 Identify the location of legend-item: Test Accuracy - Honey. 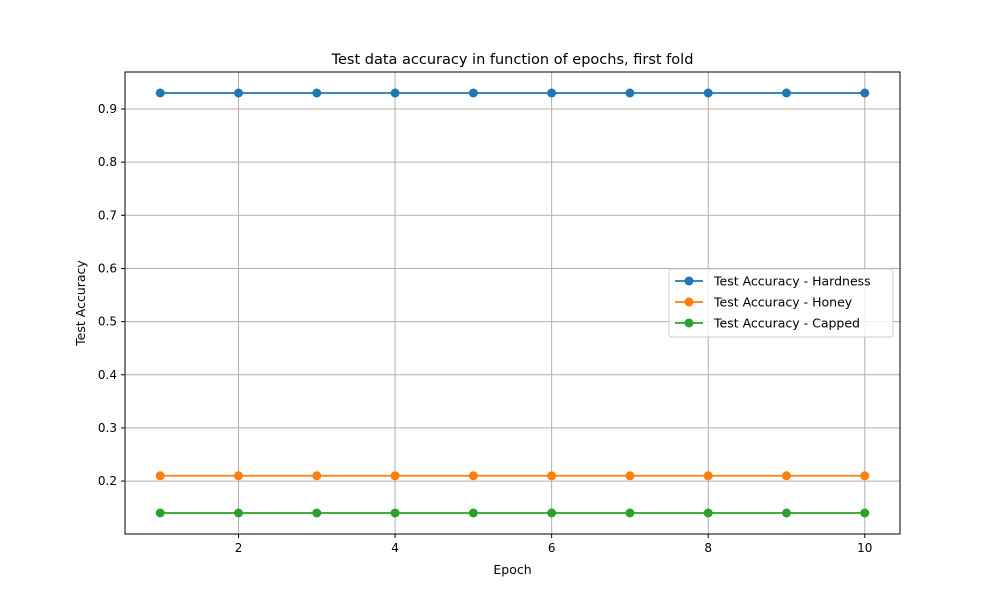
(764, 302).